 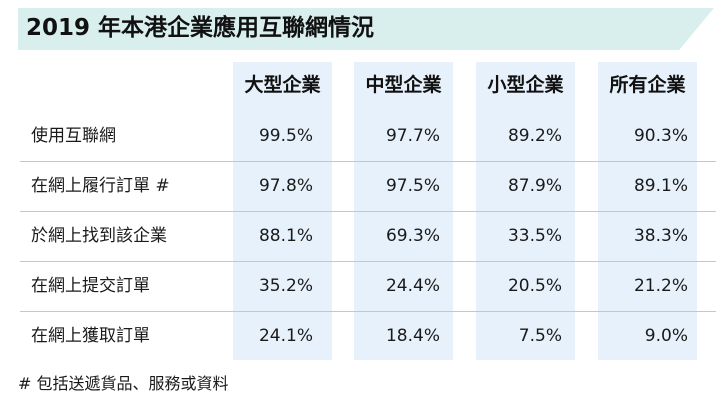 What do you see at coordinates (412, 336) in the screenshot?
I see `table-cell: 18.4%` at bounding box center [412, 336].